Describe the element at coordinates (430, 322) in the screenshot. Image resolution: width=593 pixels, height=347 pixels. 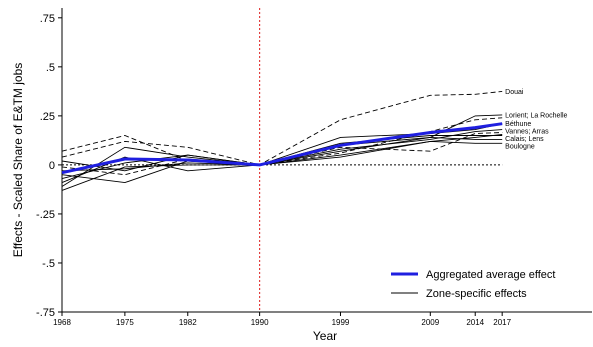
I see `x-tick-label: 2009` at that location.